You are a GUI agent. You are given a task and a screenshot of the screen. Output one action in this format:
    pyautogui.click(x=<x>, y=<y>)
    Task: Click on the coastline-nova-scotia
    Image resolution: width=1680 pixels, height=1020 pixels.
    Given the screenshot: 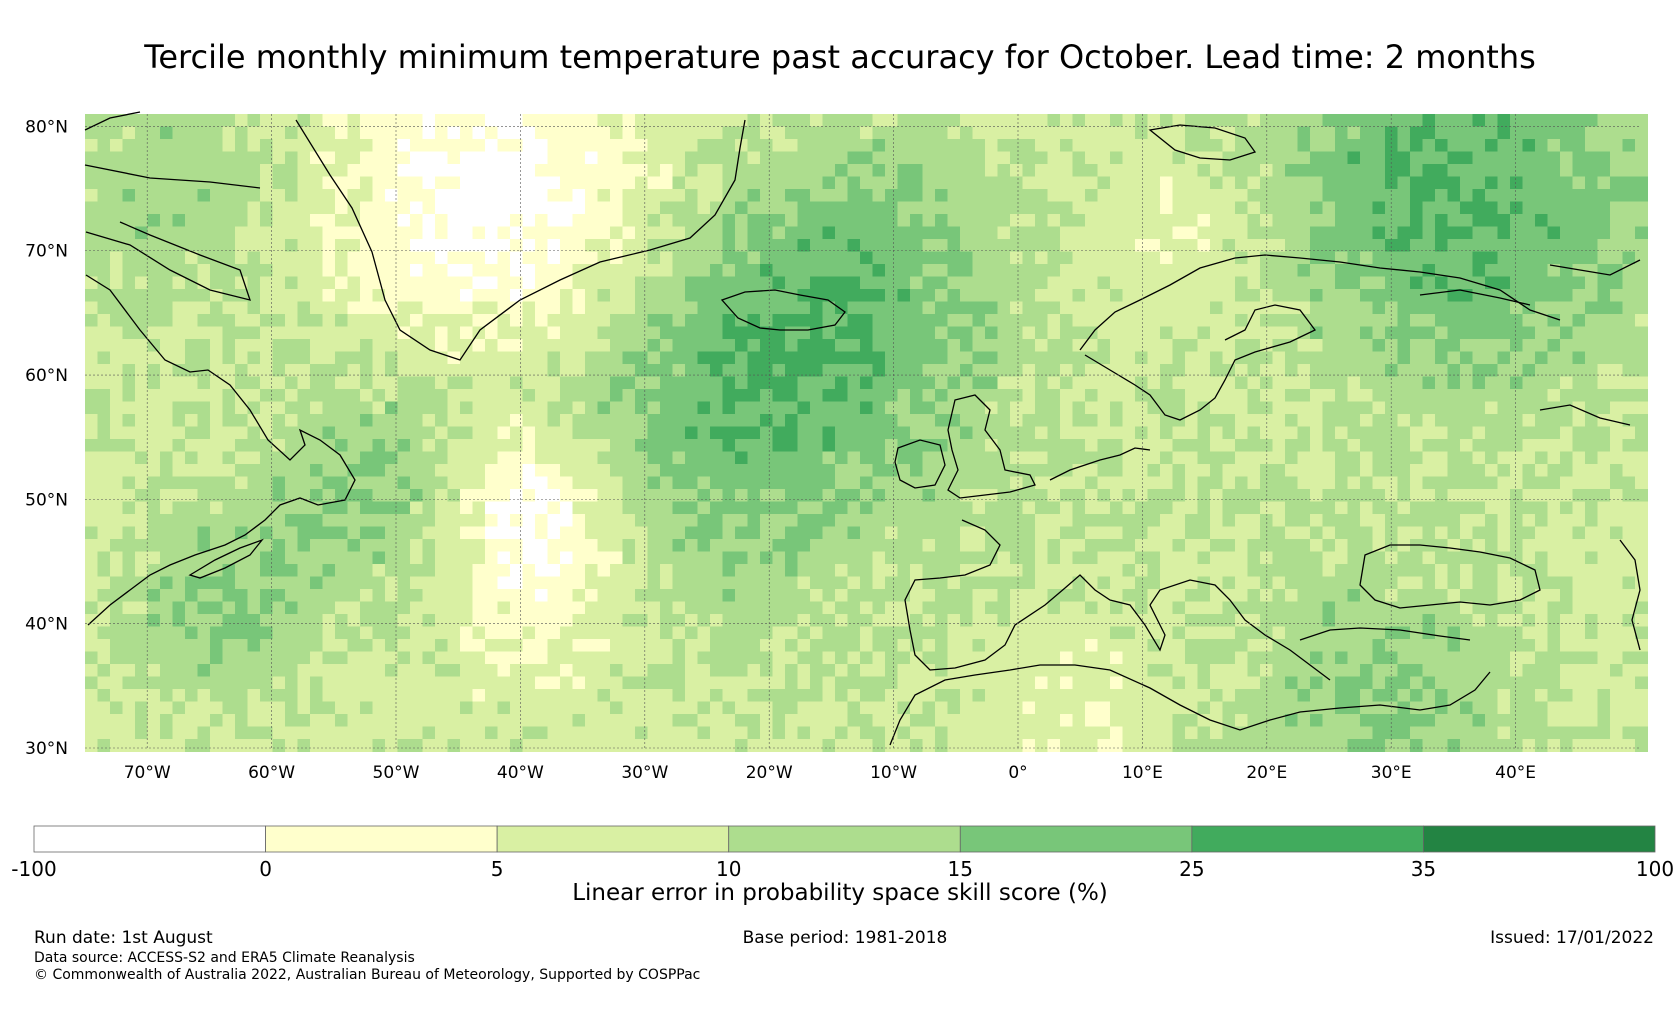 What is the action you would take?
    pyautogui.click(x=226, y=558)
    